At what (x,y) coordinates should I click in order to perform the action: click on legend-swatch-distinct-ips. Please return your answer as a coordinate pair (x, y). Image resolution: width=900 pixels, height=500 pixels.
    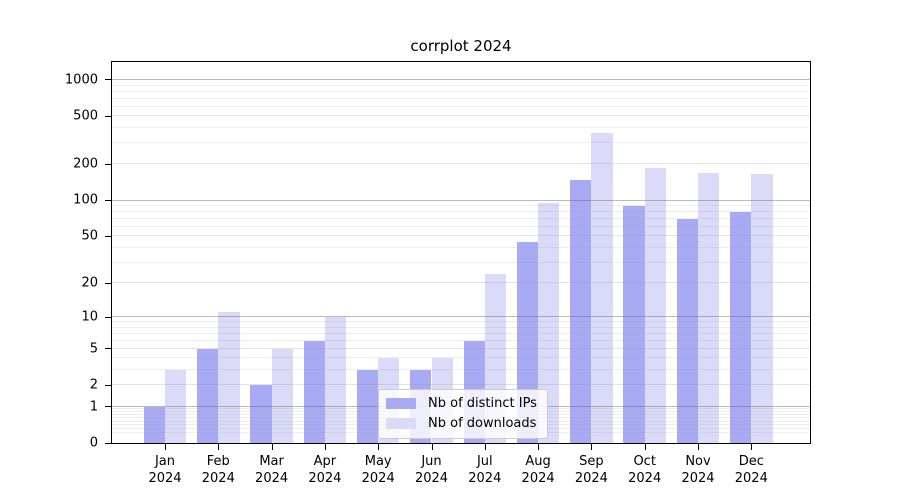
    Looking at the image, I should click on (401, 403).